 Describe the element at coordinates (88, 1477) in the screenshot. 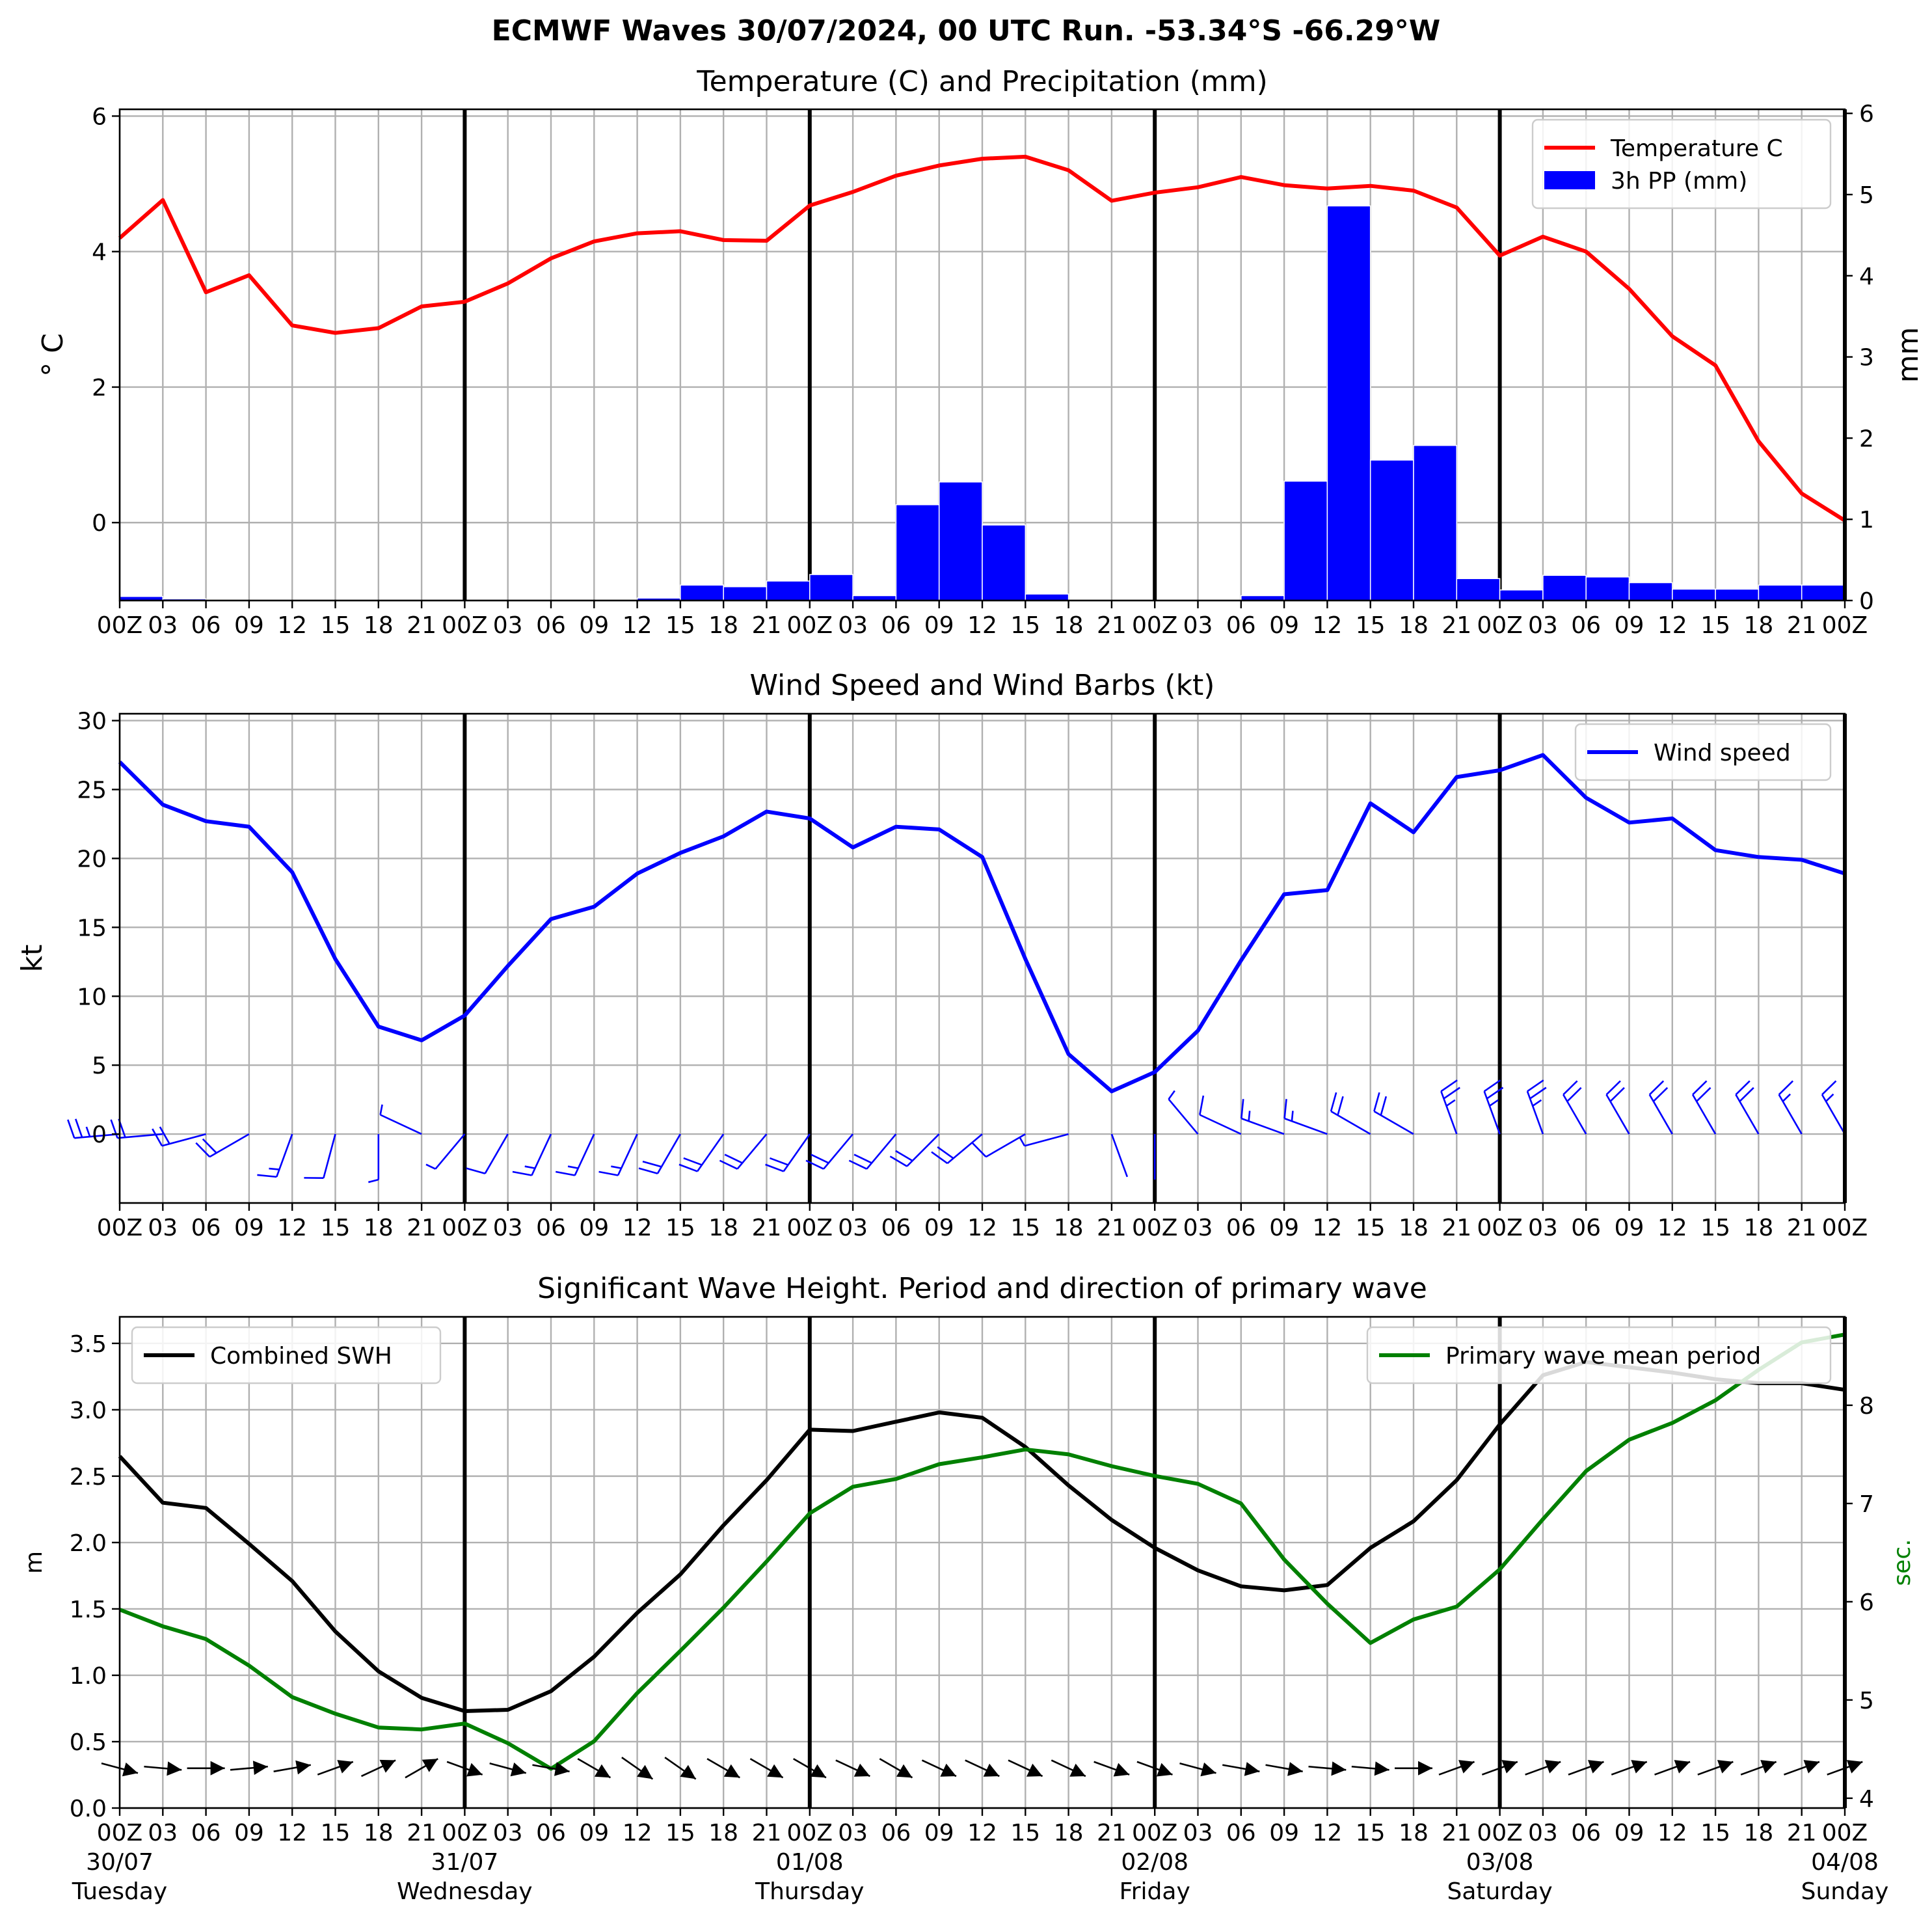

I see `y-tick-label: 2.5` at that location.